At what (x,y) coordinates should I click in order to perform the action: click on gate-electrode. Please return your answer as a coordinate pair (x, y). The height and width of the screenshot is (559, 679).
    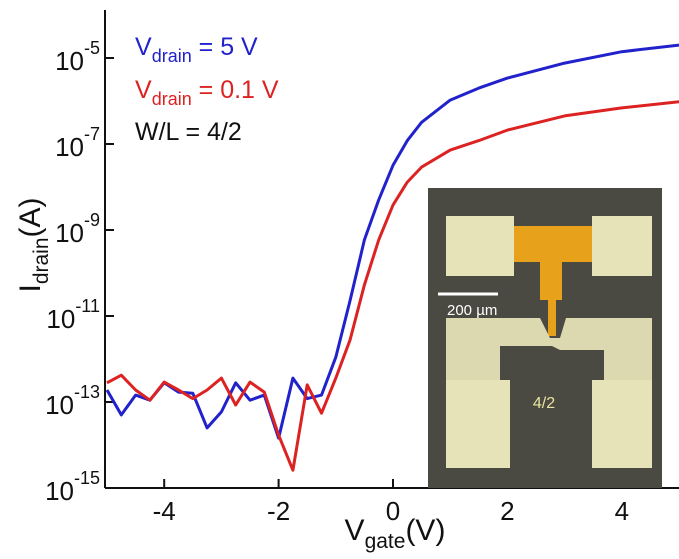
    Looking at the image, I should click on (553, 281).